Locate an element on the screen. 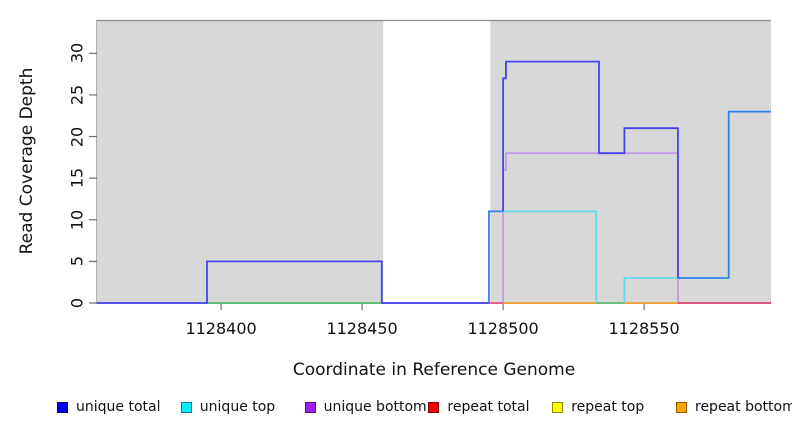 This screenshot has width=792, height=432. y-tick-label: 10 is located at coordinates (77, 219).